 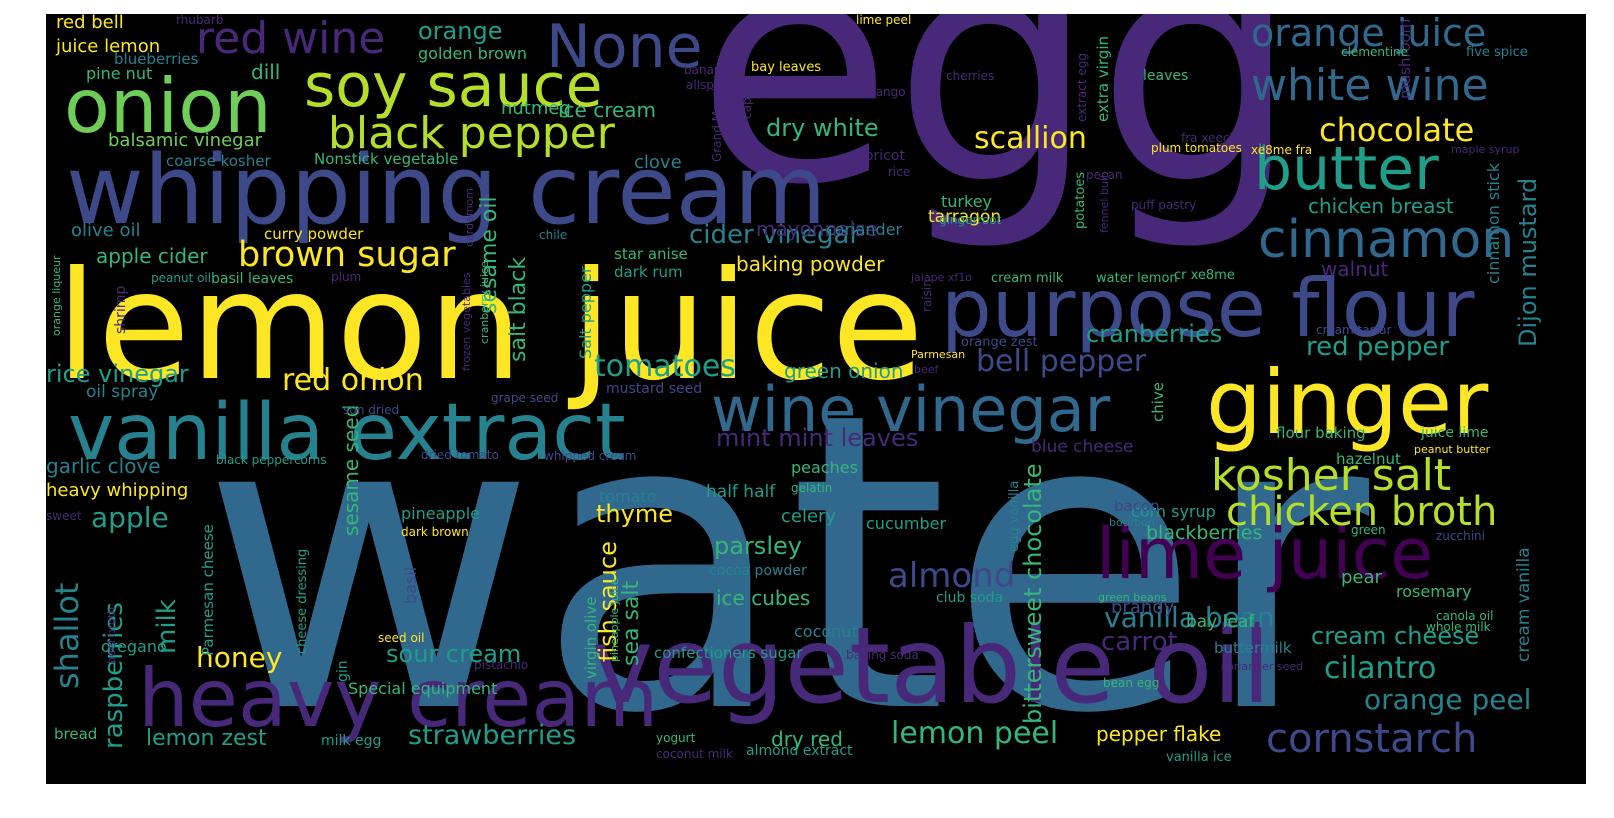 I want to click on word-turkey: turkey, so click(x=966, y=201).